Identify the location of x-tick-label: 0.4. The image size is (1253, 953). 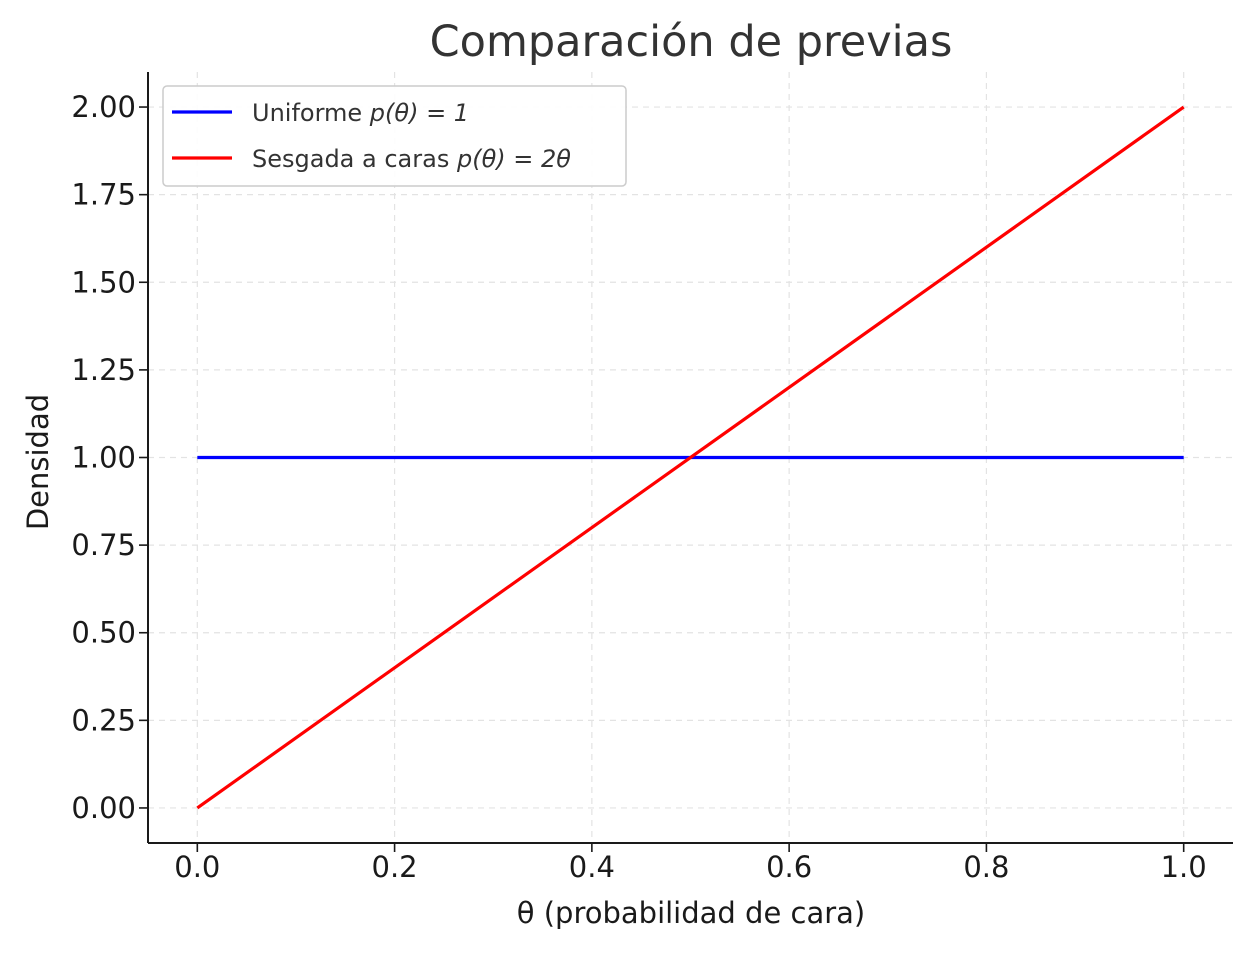
(592, 867).